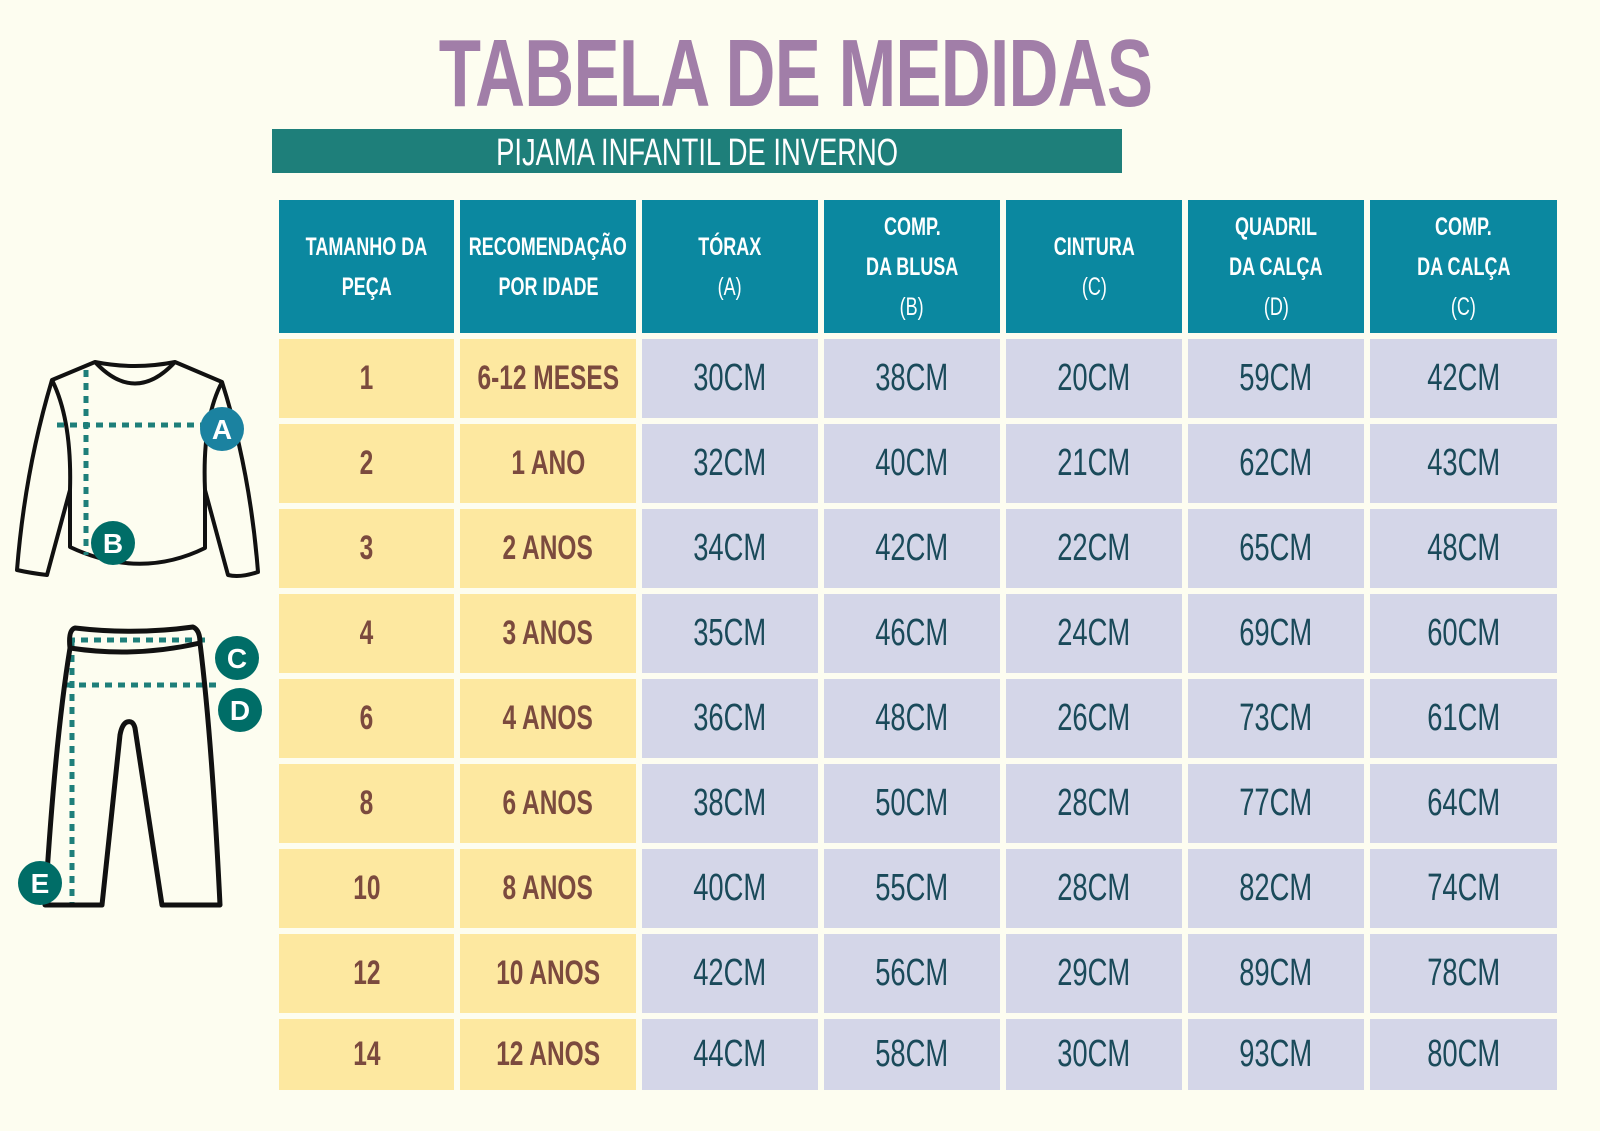 The width and height of the screenshot is (1600, 1131). Describe the element at coordinates (366, 548) in the screenshot. I see `size-cell: 3` at that location.